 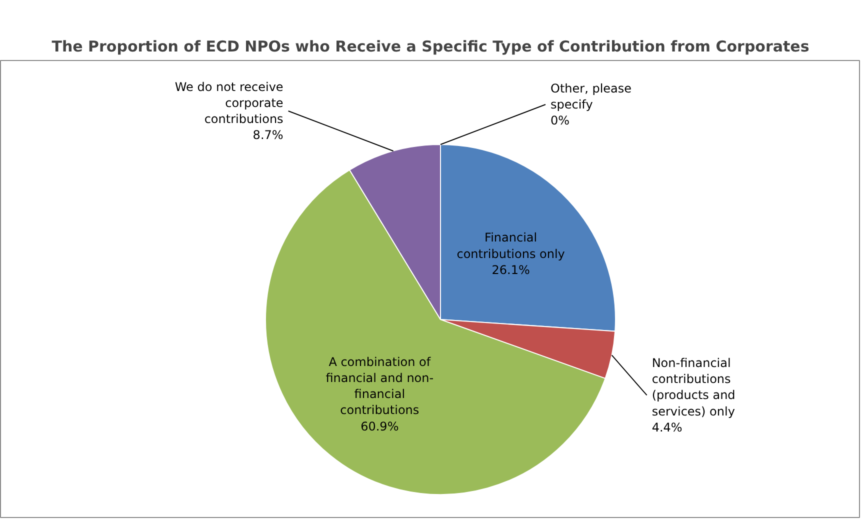 I want to click on data-label: 8.7%, so click(x=268, y=135).